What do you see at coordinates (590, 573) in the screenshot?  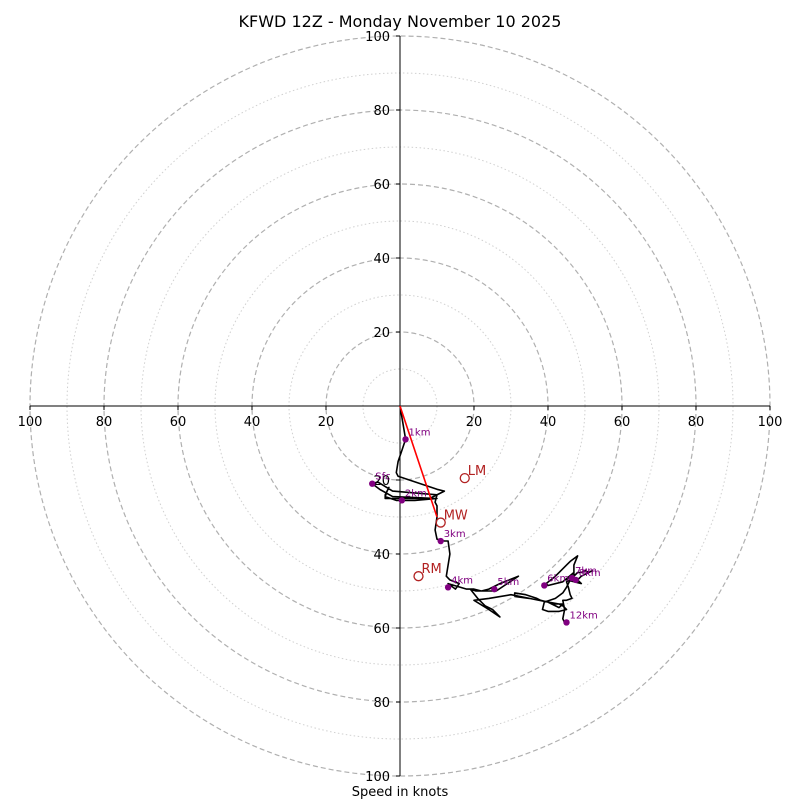 I see `height-marker-label: 8km` at bounding box center [590, 573].